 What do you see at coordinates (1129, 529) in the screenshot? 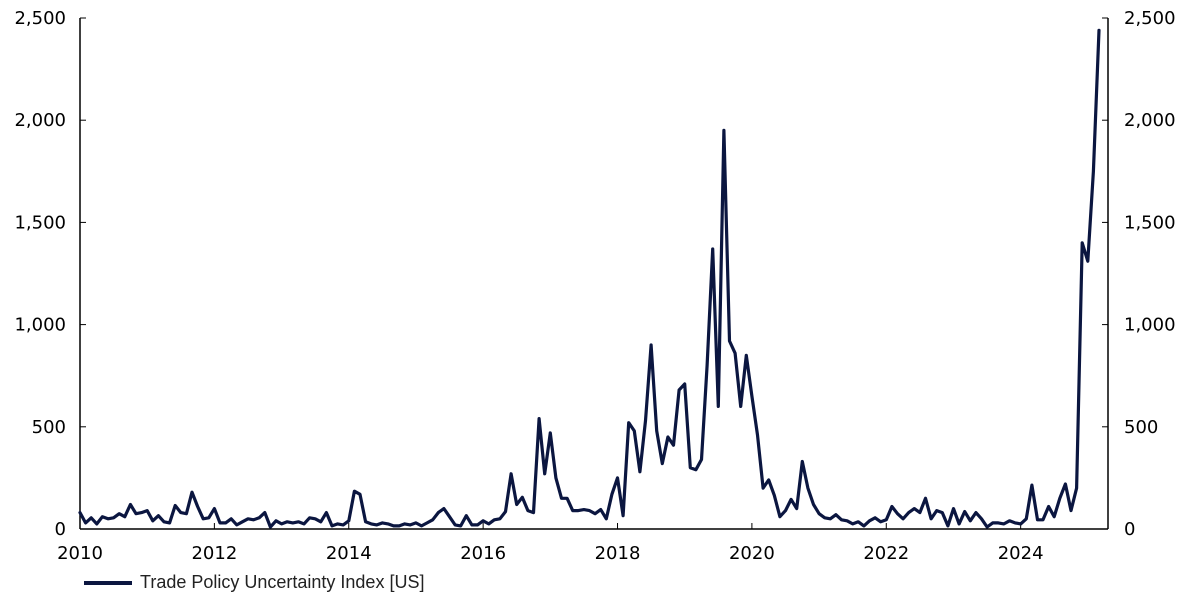
I see `y-tick-label-right: 0` at bounding box center [1129, 529].